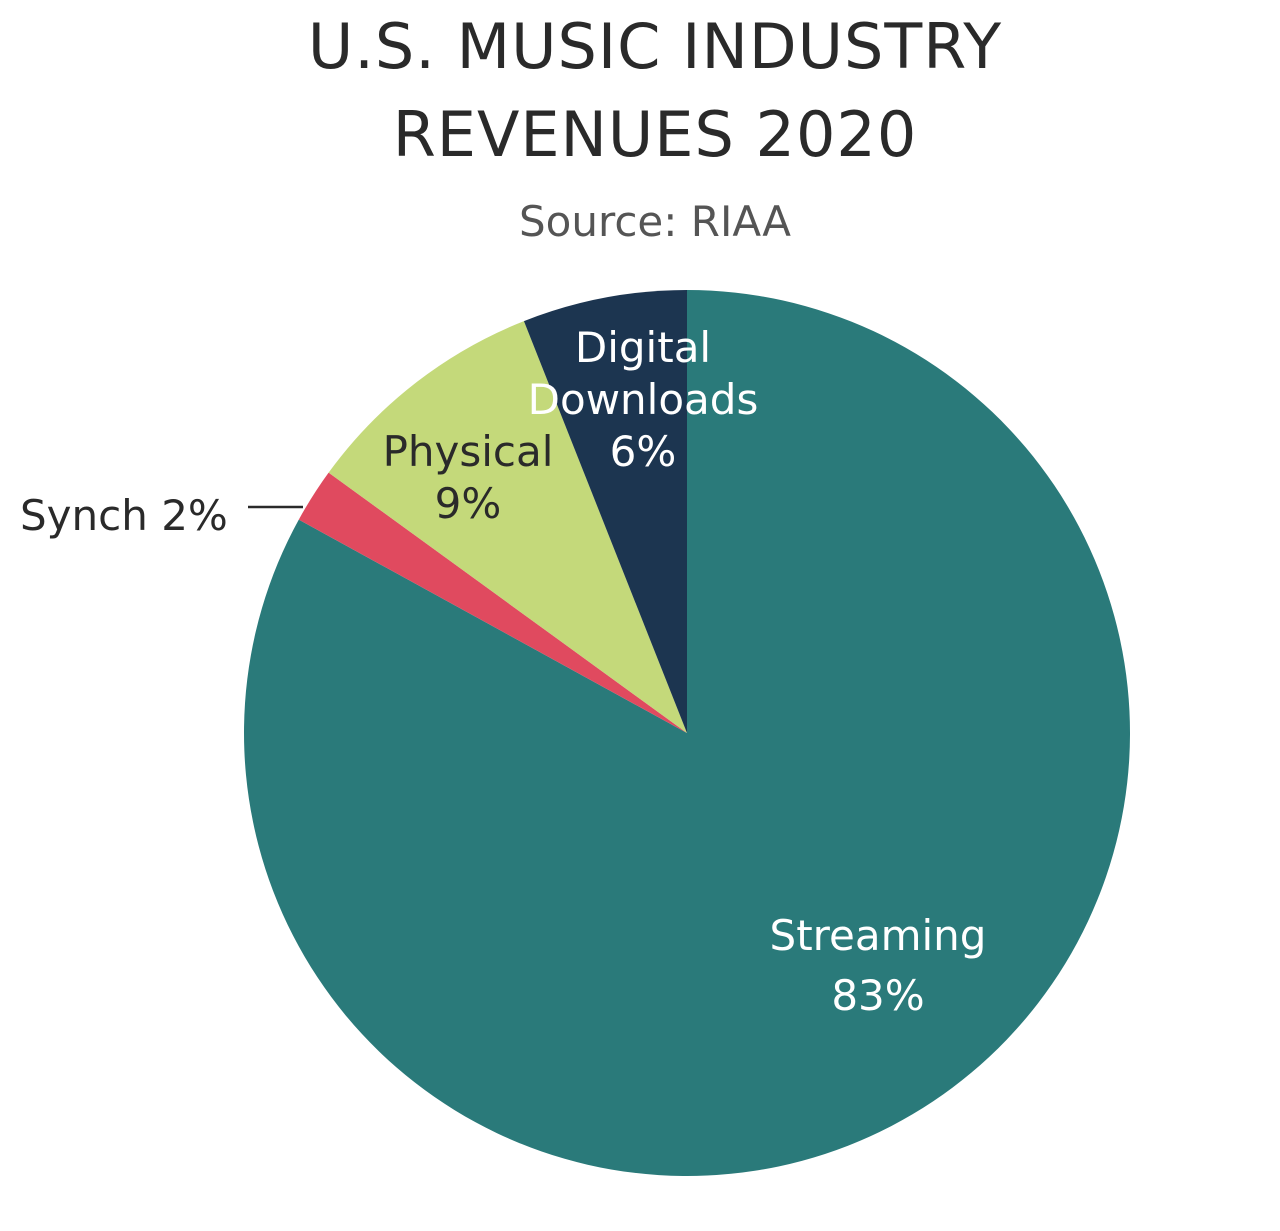 This screenshot has width=1280, height=1231. What do you see at coordinates (643, 347) in the screenshot?
I see `slice-label-line: Digital` at bounding box center [643, 347].